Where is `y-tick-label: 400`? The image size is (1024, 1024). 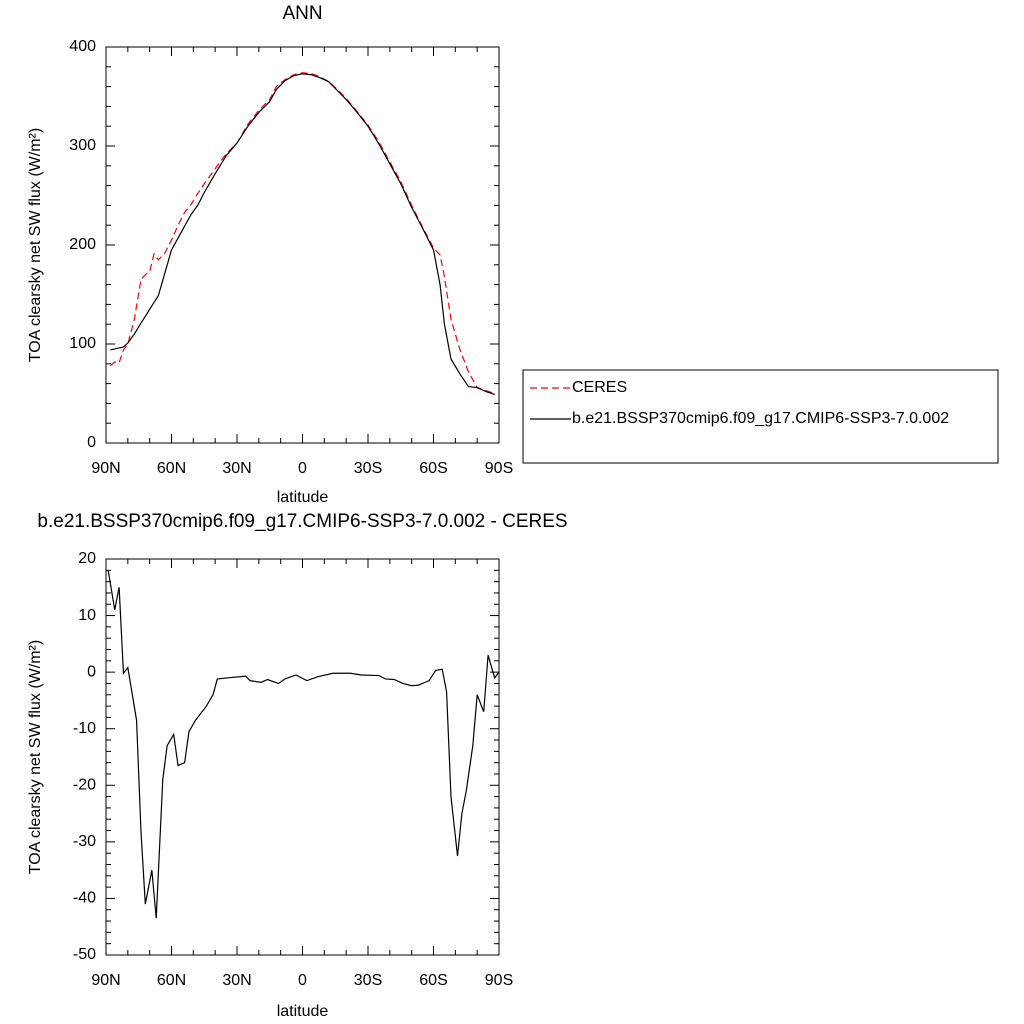 y-tick-label: 400 is located at coordinates (82, 46).